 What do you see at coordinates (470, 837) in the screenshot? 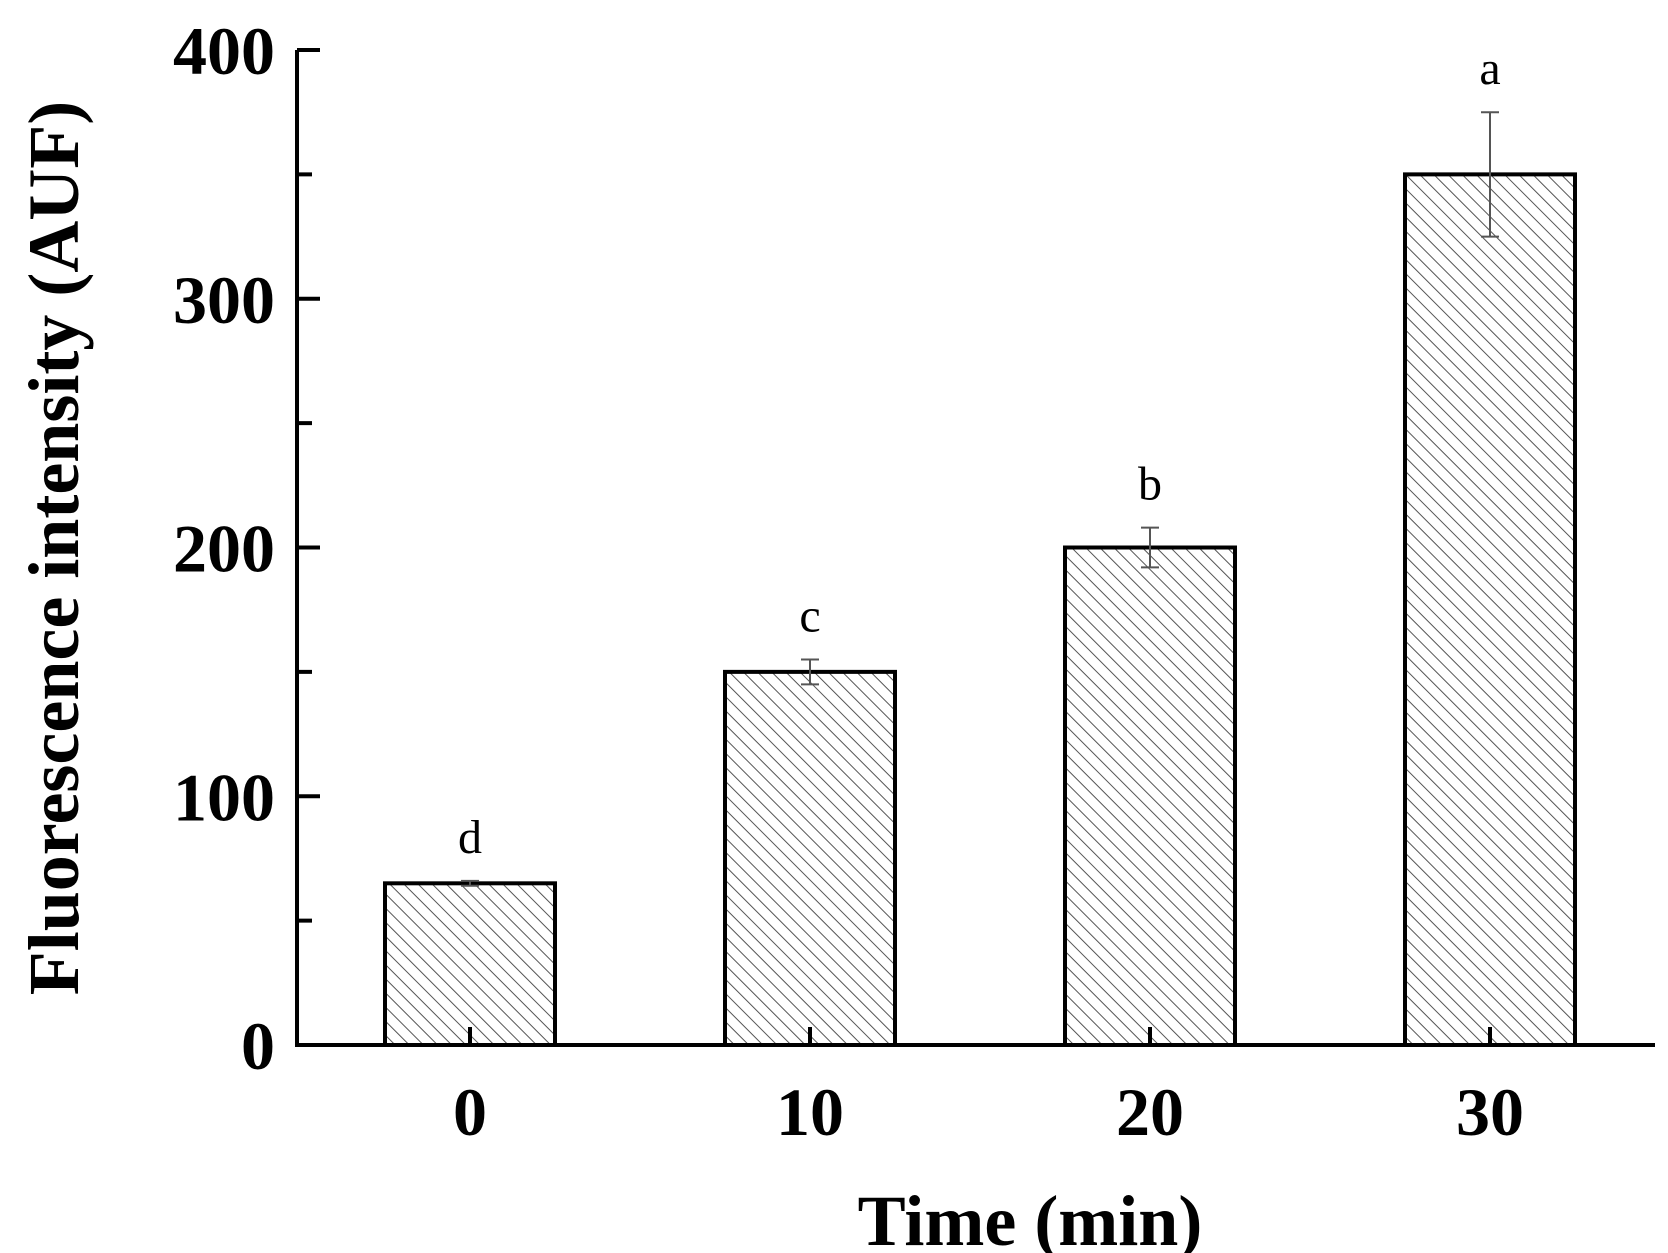
I see `significance-letter: d` at bounding box center [470, 837].